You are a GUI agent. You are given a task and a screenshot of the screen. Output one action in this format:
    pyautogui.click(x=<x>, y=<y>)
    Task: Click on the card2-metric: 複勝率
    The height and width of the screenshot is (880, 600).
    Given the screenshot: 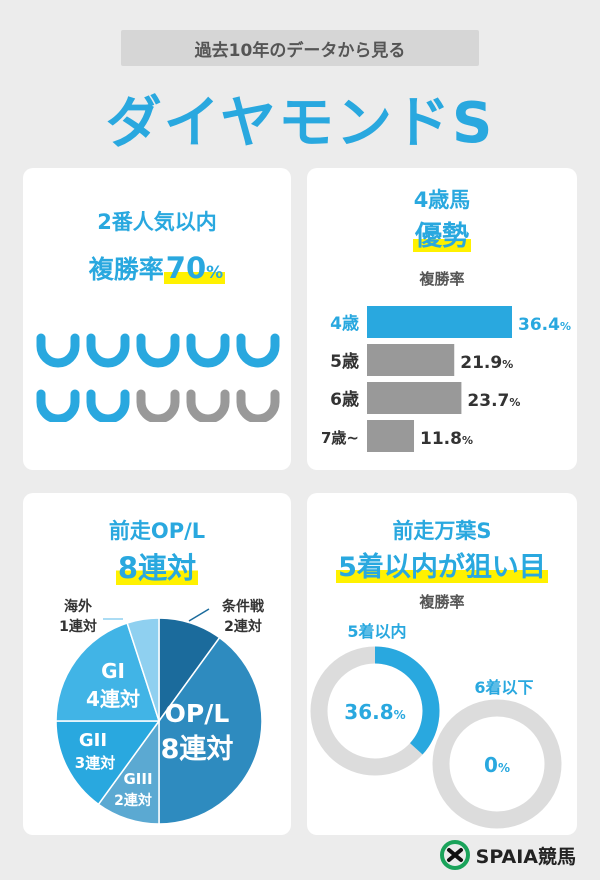 What is the action you would take?
    pyautogui.click(x=442, y=279)
    